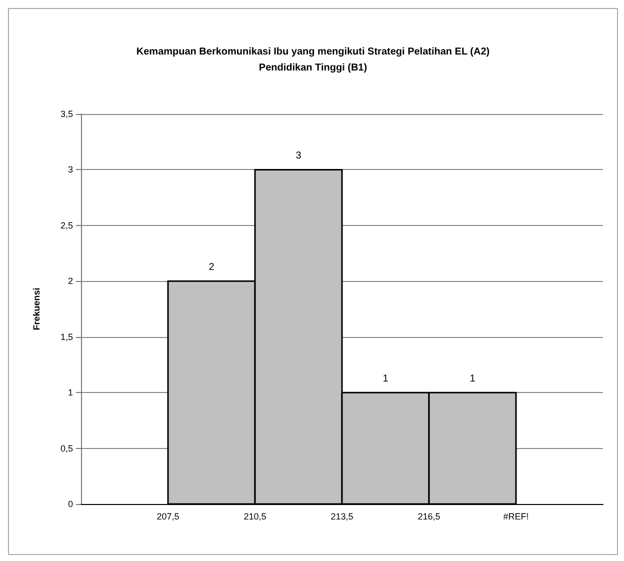  Describe the element at coordinates (342, 517) in the screenshot. I see `x-tick-label: 213,5` at that location.